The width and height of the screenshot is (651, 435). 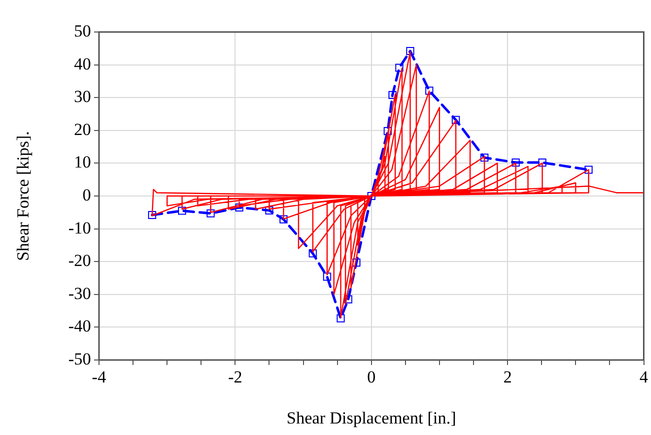 I want to click on y-tick-label: -30, so click(x=79, y=293).